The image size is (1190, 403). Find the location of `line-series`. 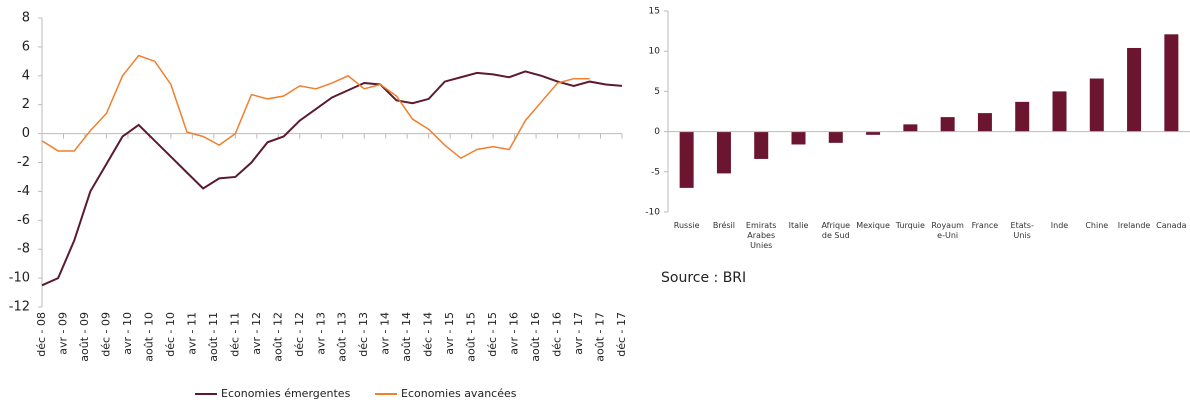

line-series is located at coordinates (315, 107).